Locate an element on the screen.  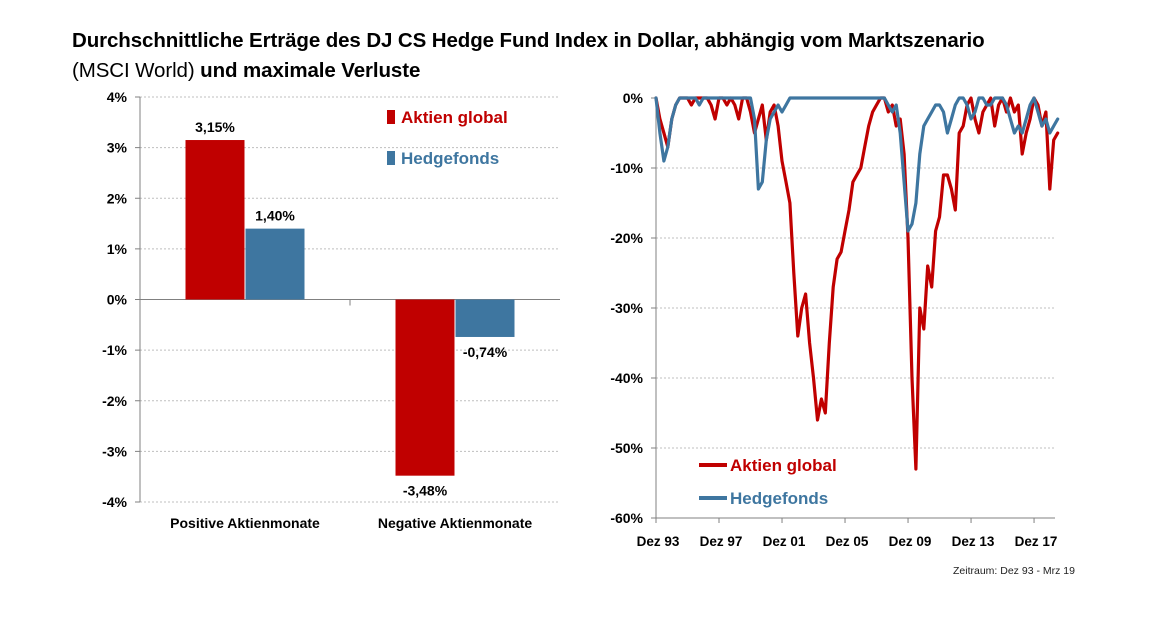
x-tick-label: Dez 05 is located at coordinates (847, 541).